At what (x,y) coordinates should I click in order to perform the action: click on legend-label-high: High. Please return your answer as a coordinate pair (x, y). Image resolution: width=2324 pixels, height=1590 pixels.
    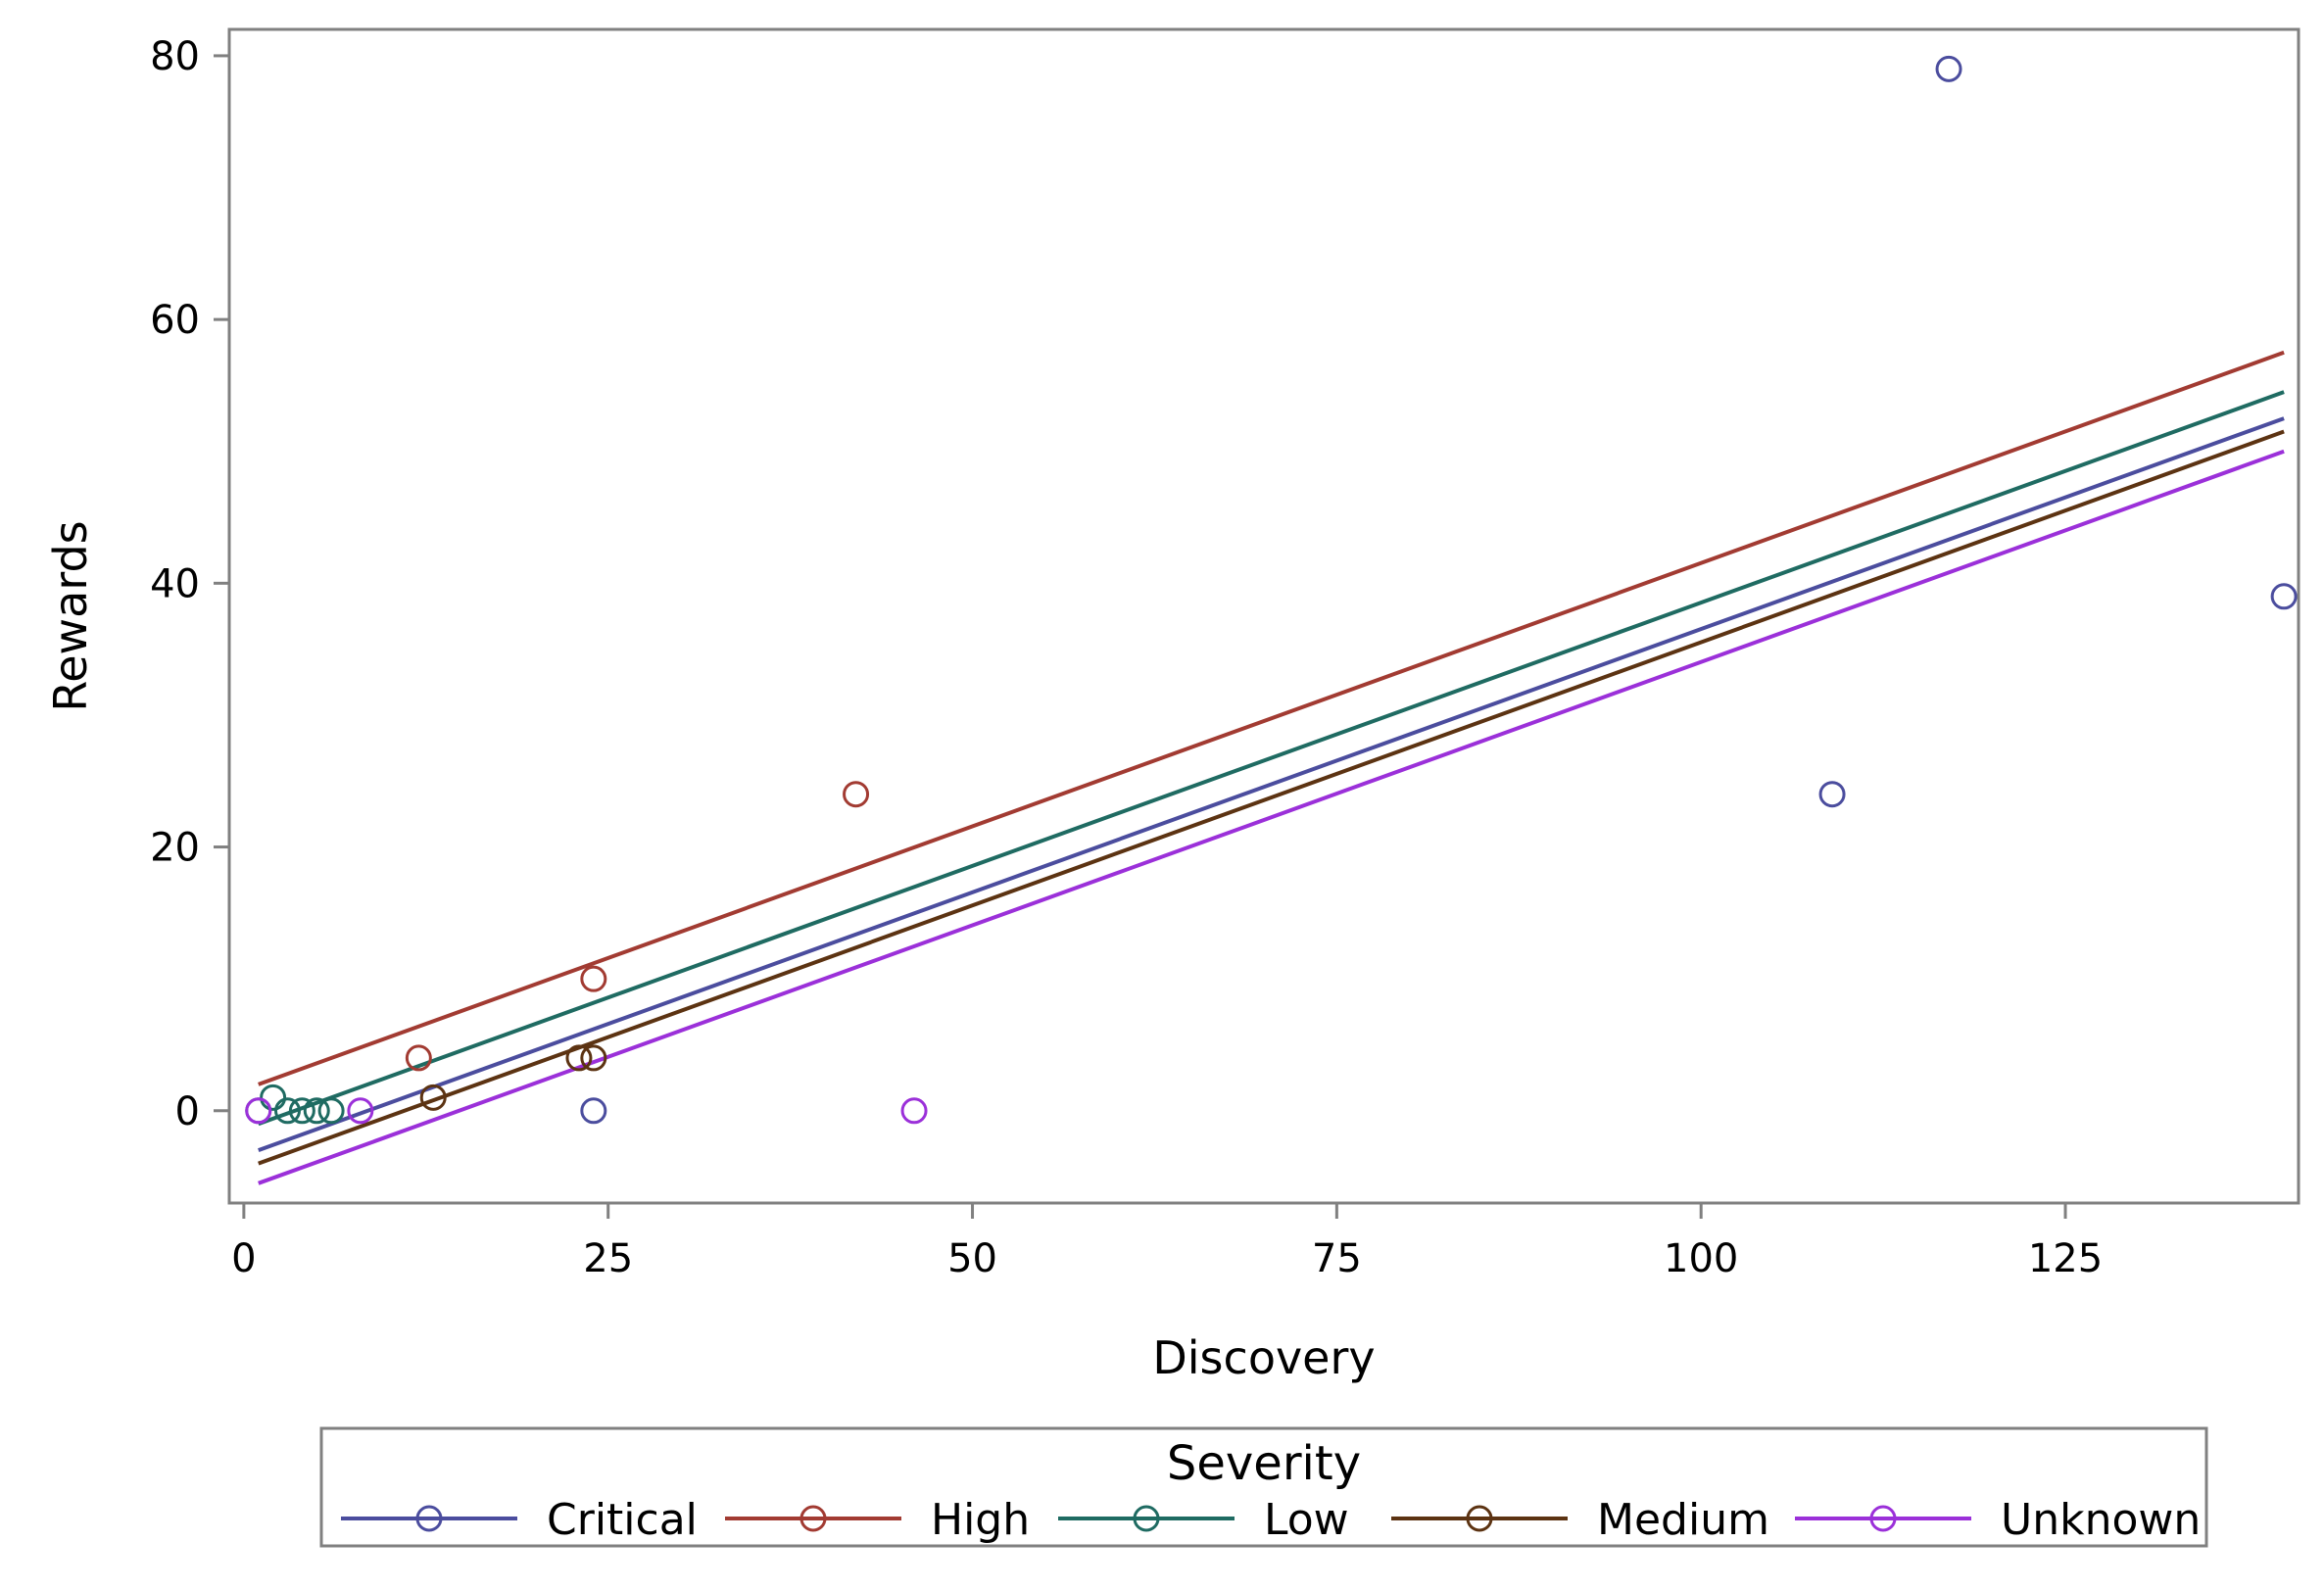
    Looking at the image, I should click on (980, 1520).